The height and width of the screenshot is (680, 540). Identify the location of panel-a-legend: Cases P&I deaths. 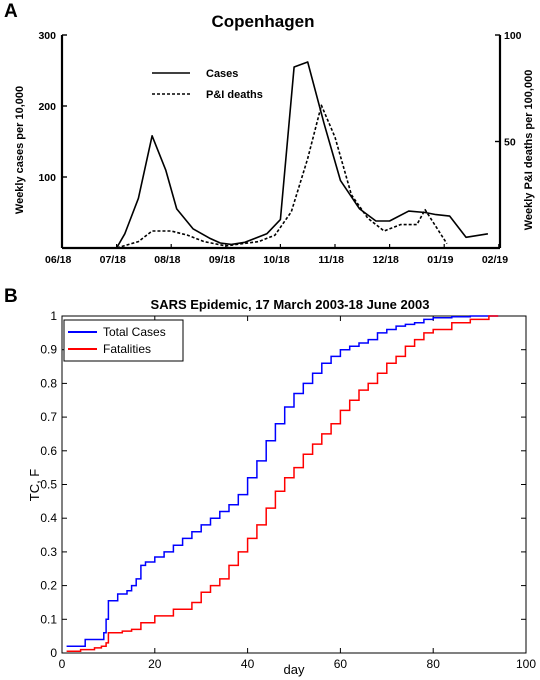
(207, 84).